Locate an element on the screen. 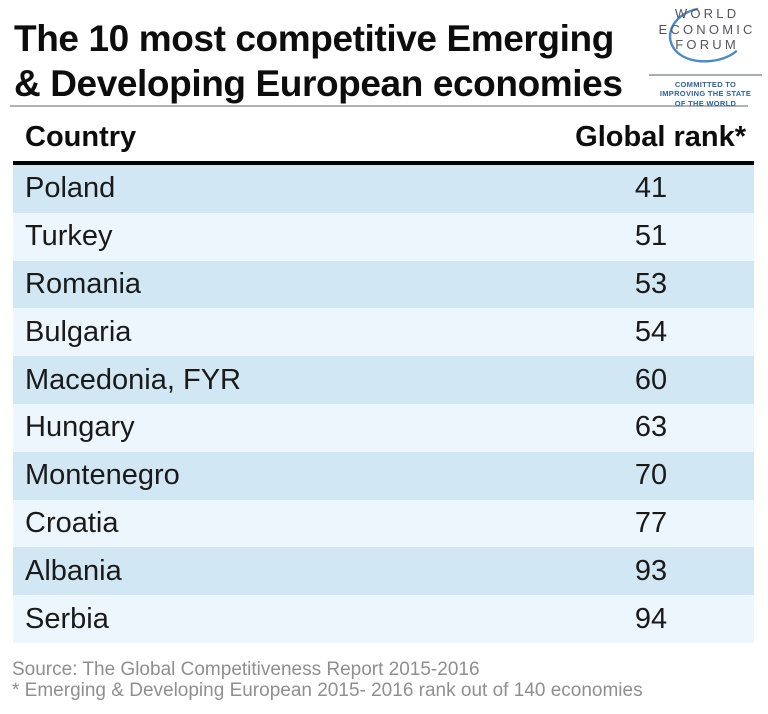 The height and width of the screenshot is (714, 768). wef-word-world: WORLD is located at coordinates (707, 13).